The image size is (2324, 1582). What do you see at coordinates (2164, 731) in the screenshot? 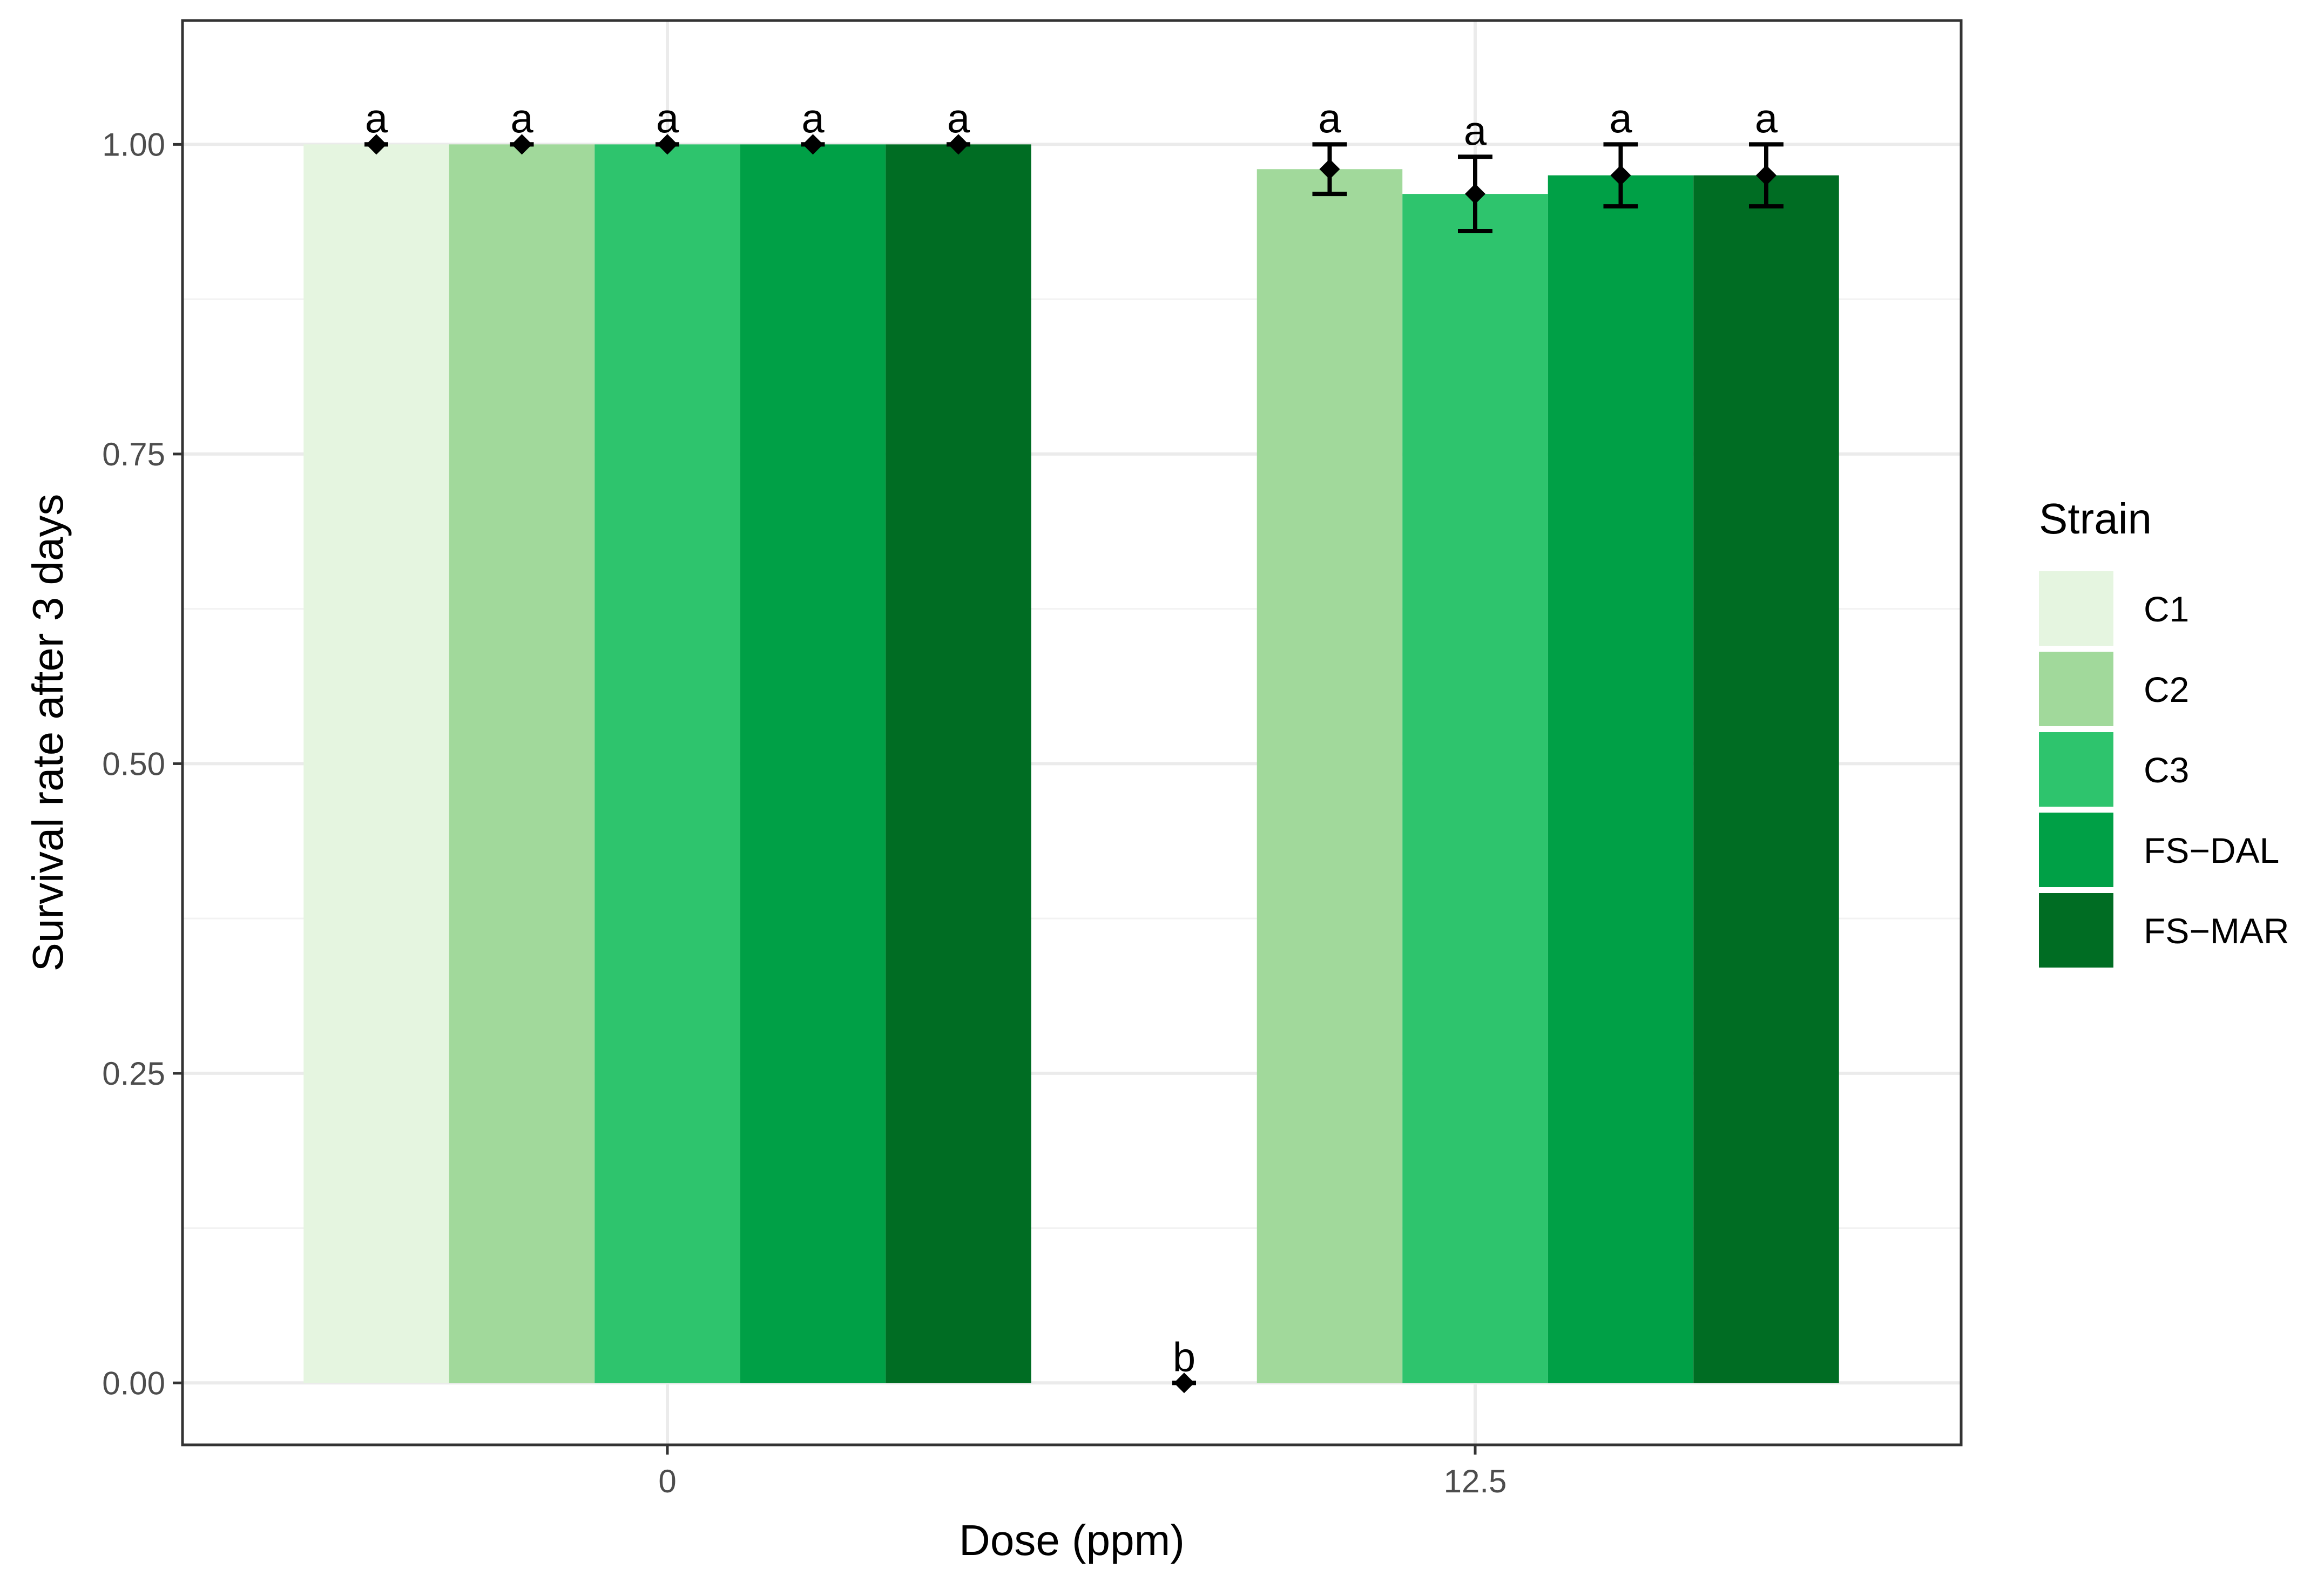
I see `legend: Strain C1 C2 C3 FS−DAL FS−MAR` at bounding box center [2164, 731].